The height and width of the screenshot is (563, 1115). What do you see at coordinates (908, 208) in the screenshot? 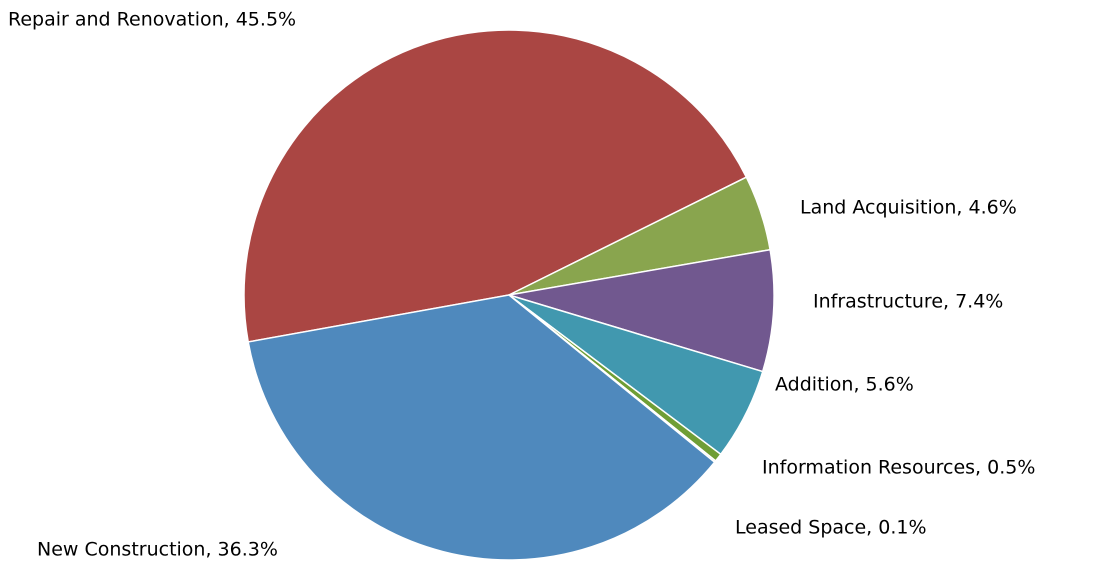
I see `data-label: Land Acquisition, 4.6%` at bounding box center [908, 208].